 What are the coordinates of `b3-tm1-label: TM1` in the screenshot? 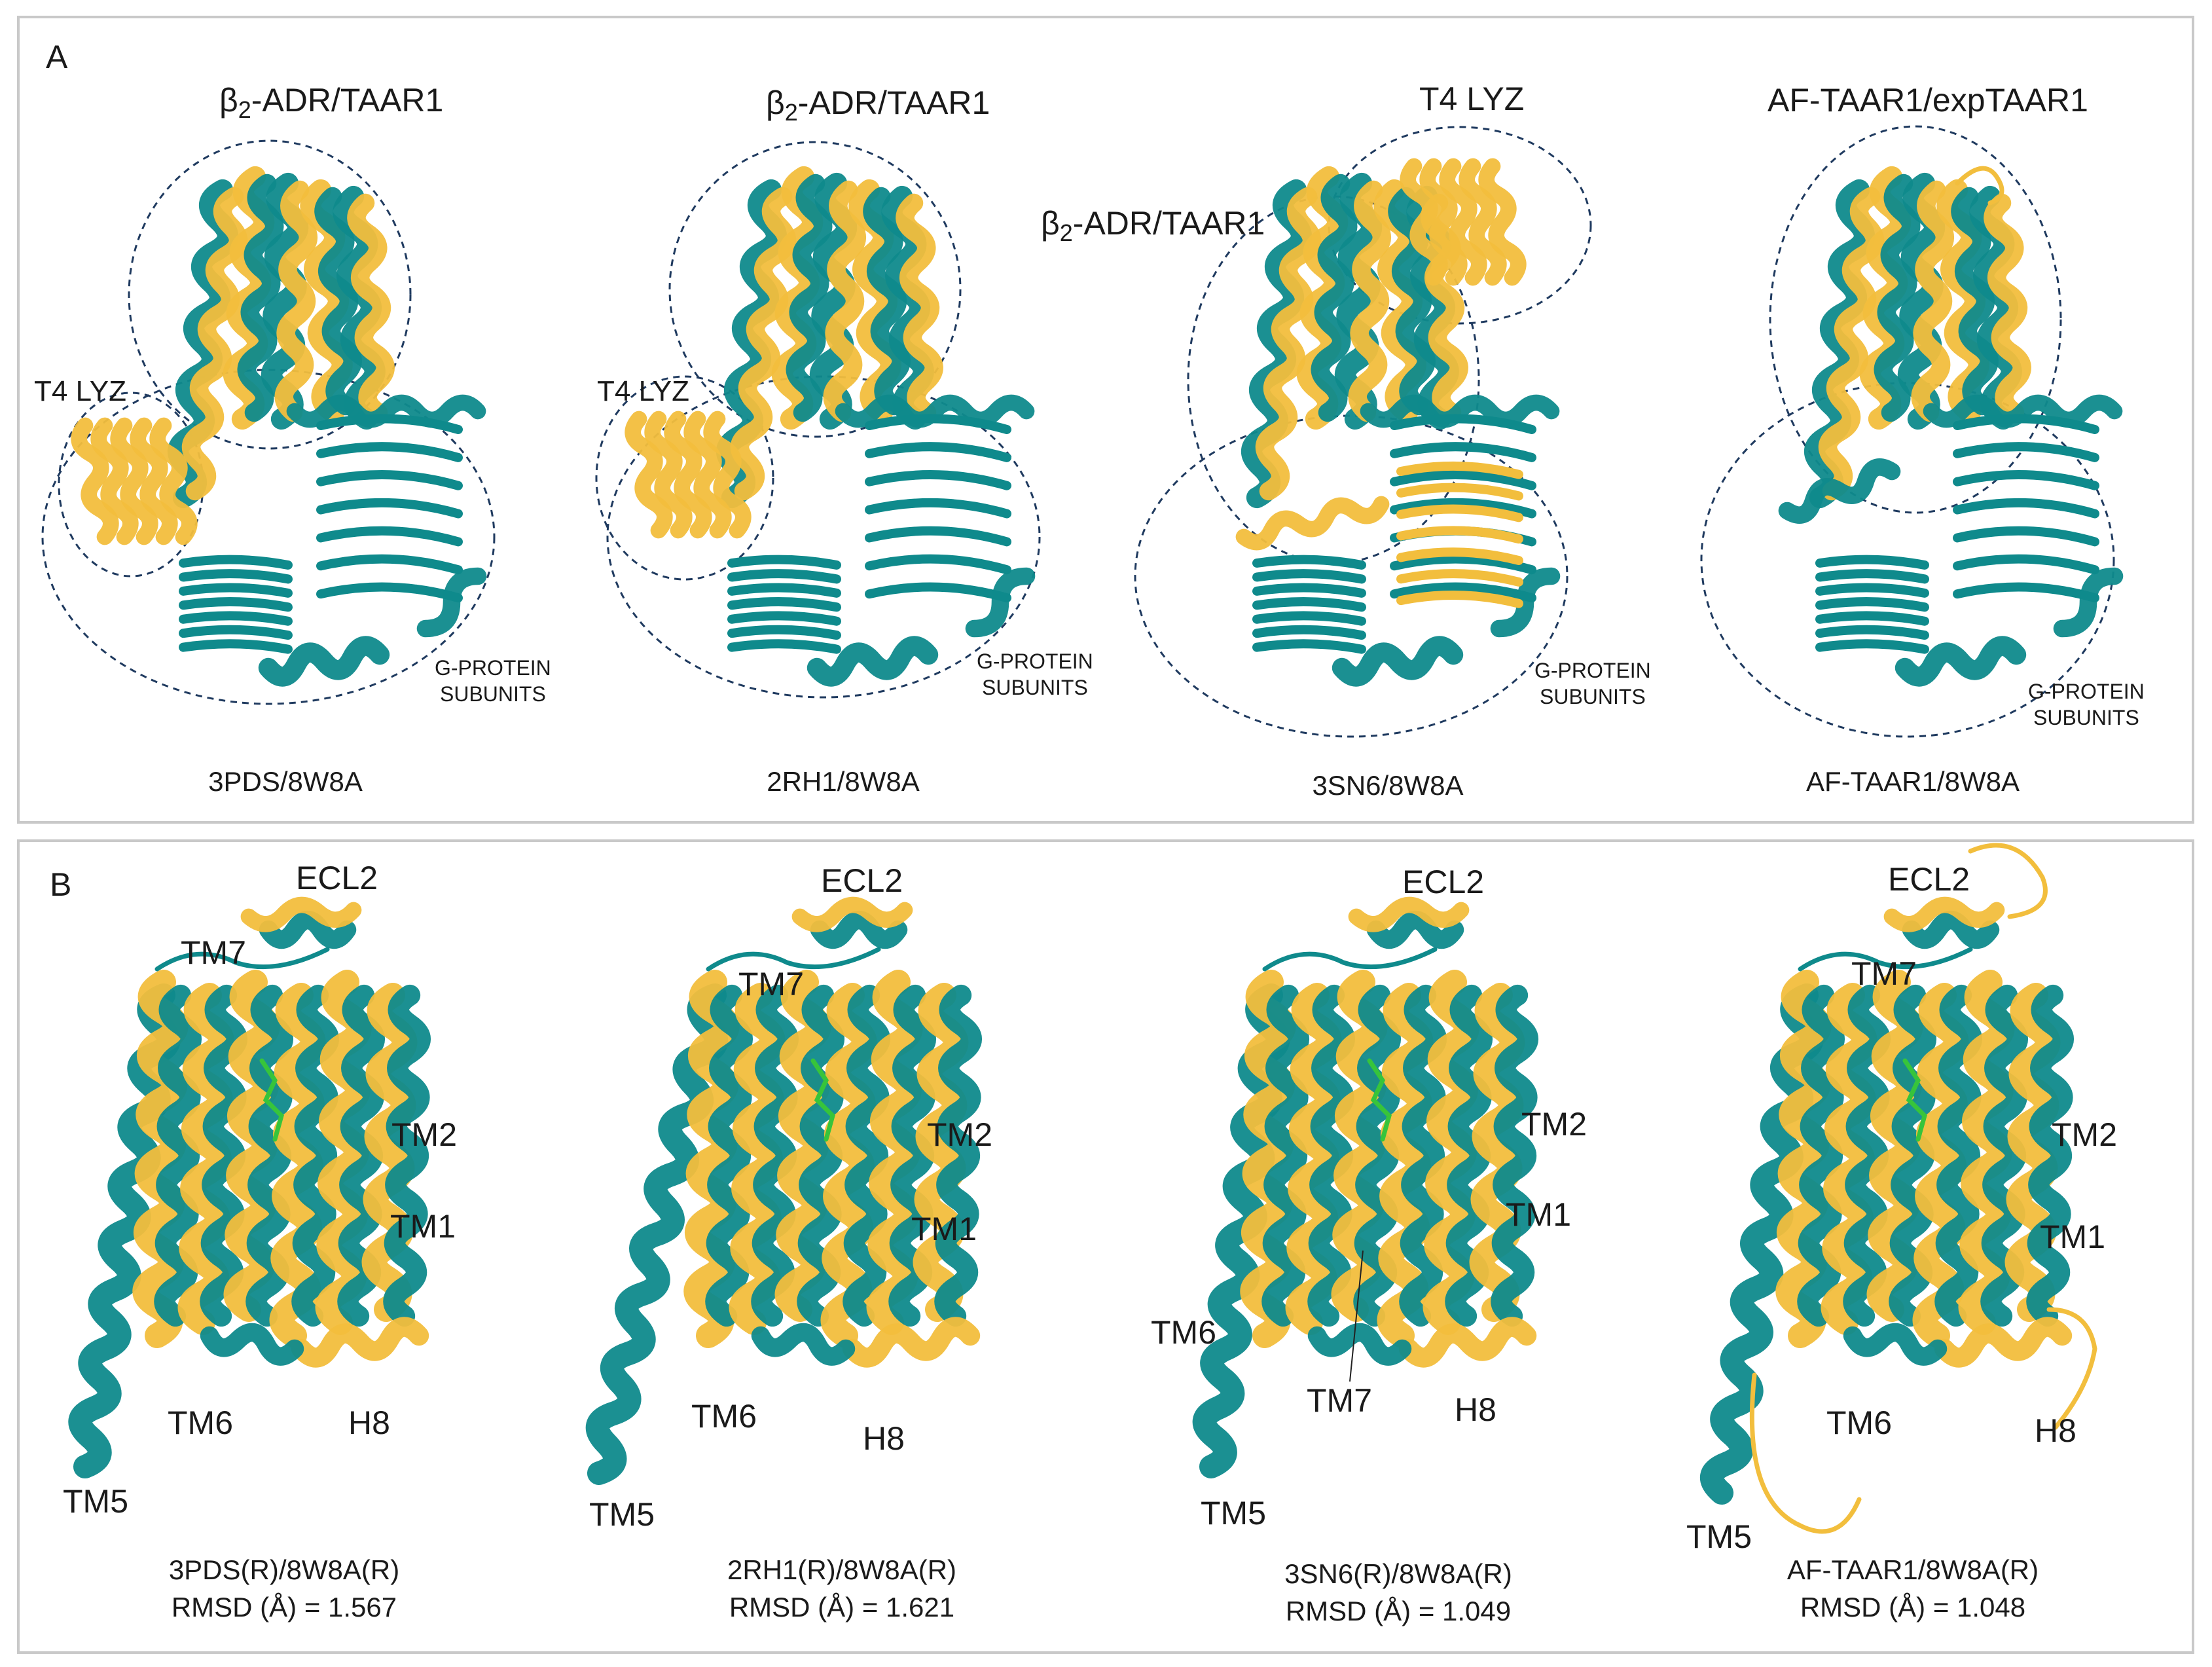 It's located at (1538, 1215).